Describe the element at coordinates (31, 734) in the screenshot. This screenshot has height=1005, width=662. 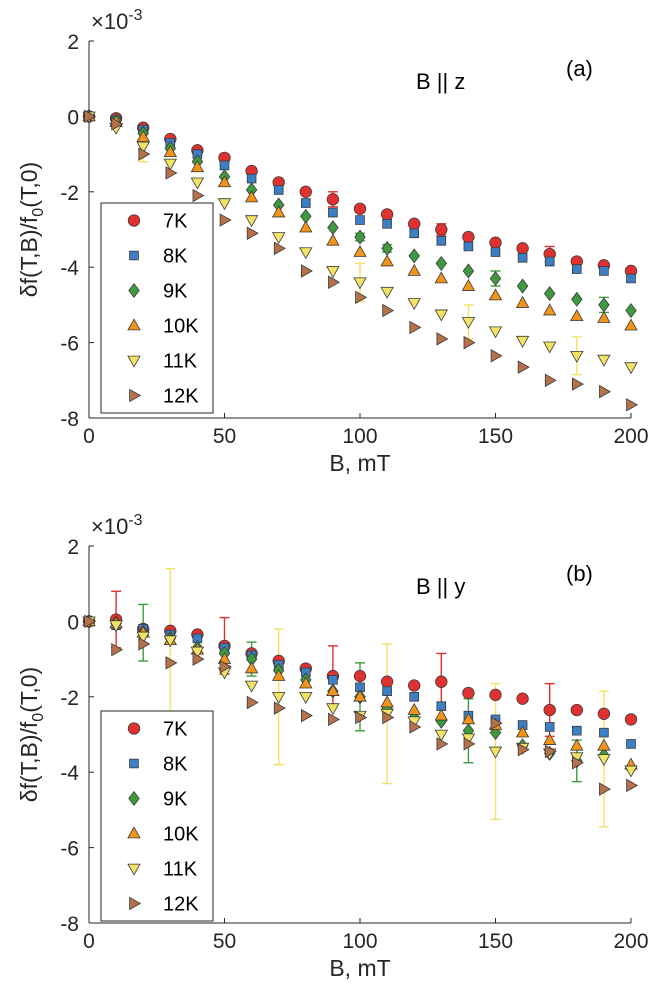
I see `y-axis-label: δf(T,B)/f0(T,0)` at that location.